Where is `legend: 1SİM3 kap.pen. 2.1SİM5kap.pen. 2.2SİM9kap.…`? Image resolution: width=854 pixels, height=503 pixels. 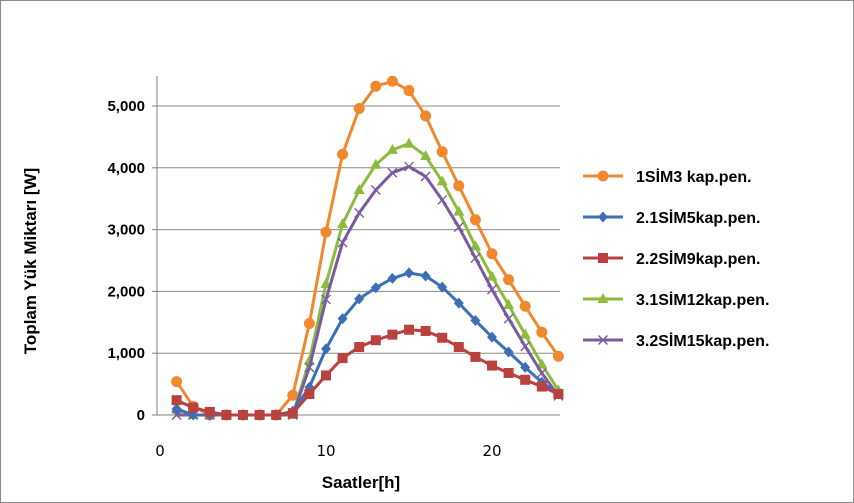
legend: 1SİM3 kap.pen. 2.1SİM5kap.pen. 2.2SİM9kap.… is located at coordinates (676, 259).